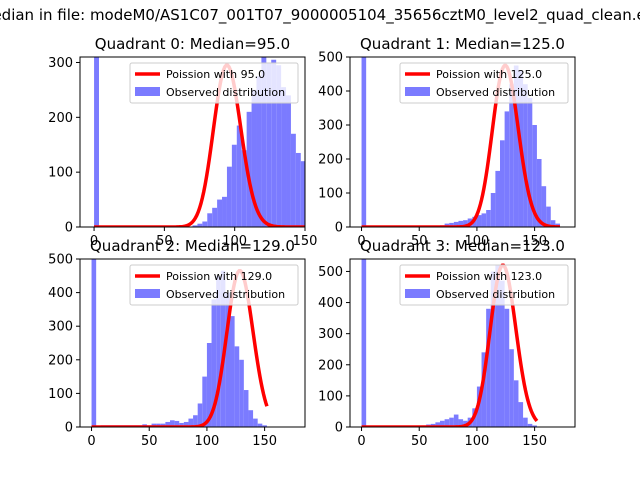  What do you see at coordinates (215, 74) in the screenshot?
I see `legend-label-poisson: Poission with 95.0` at bounding box center [215, 74].